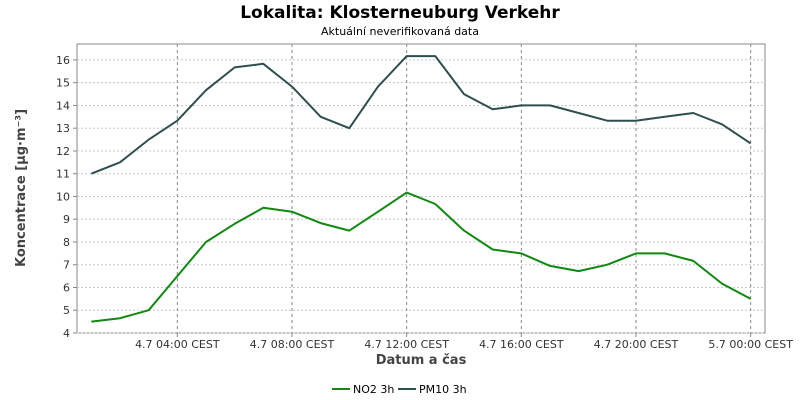 The image size is (800, 400). Describe the element at coordinates (63, 128) in the screenshot. I see `y-tick-label: 13` at that location.